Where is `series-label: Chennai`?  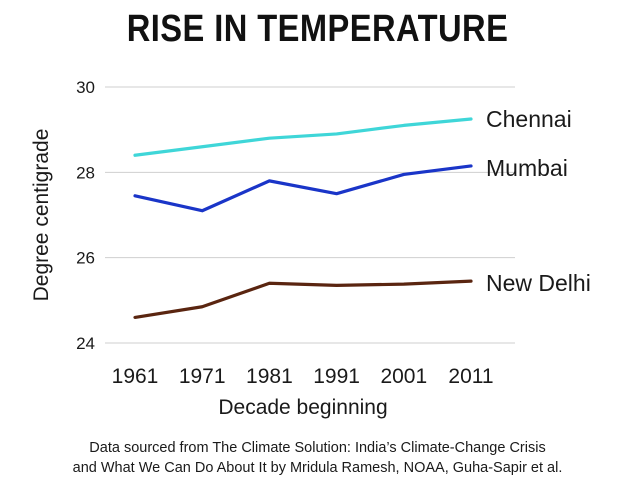
series-label: Chennai is located at coordinates (529, 119).